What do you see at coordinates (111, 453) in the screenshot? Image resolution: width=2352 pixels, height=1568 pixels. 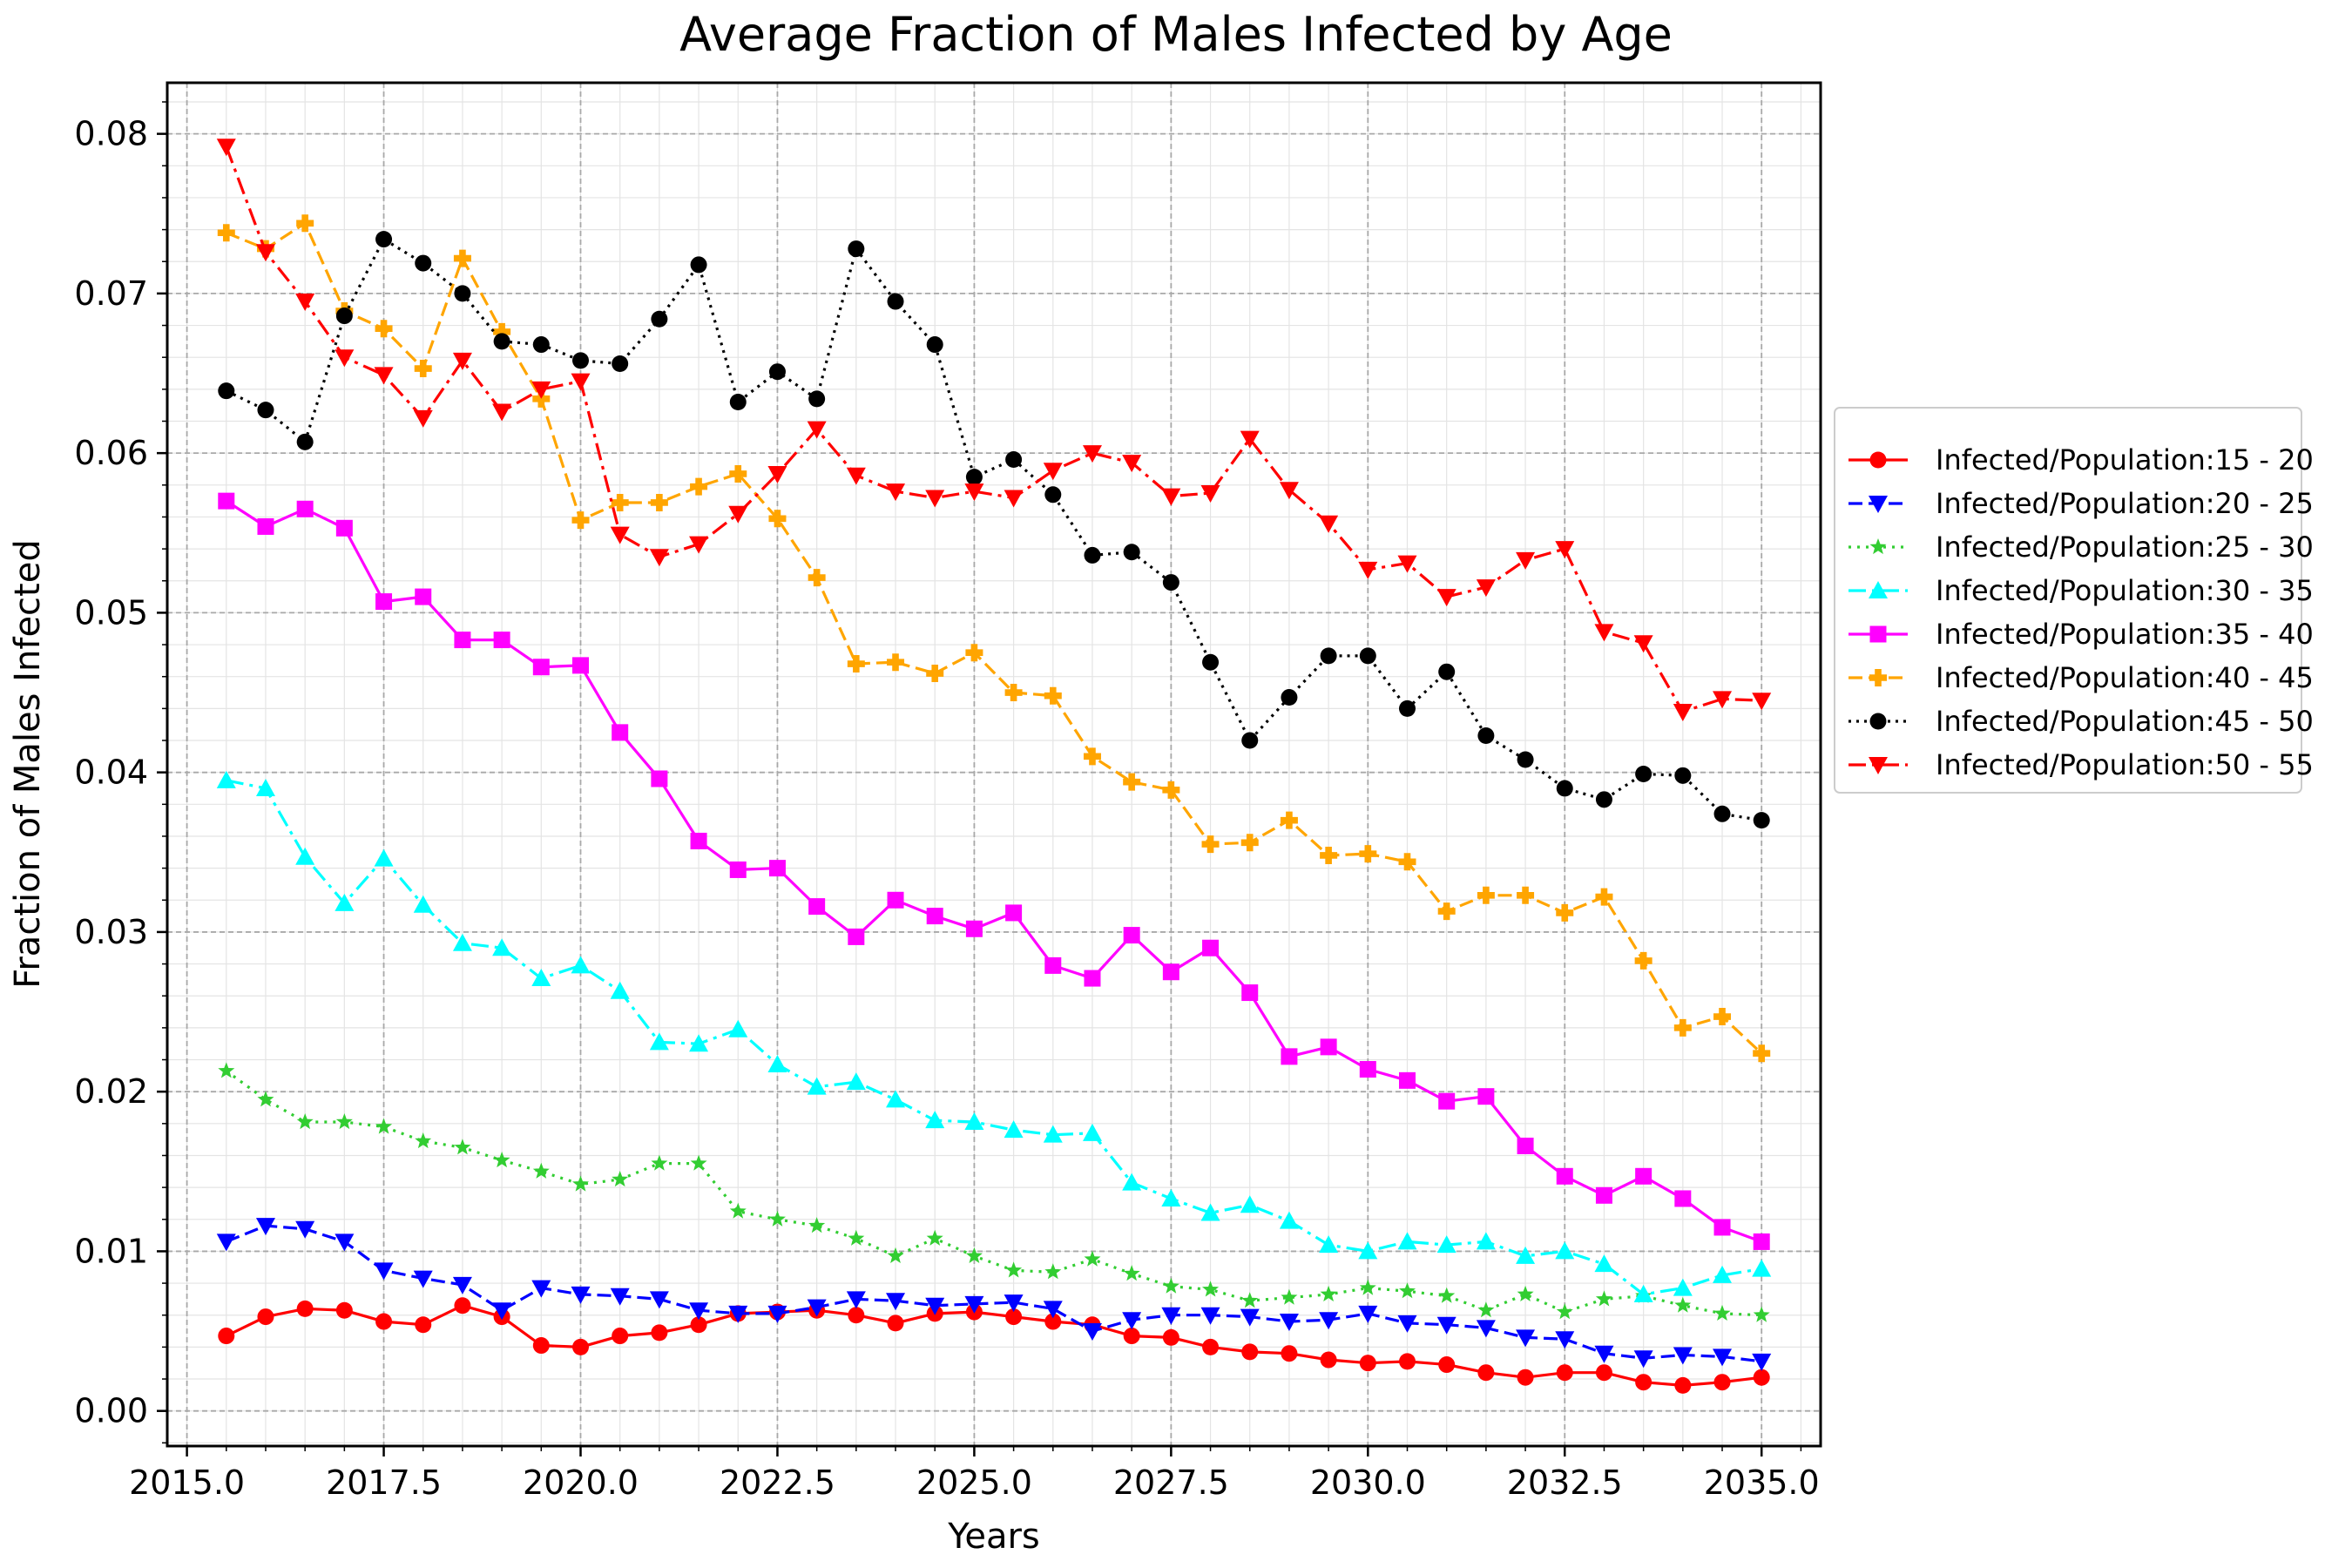 I see `y-tick-label: 0.06` at bounding box center [111, 453].